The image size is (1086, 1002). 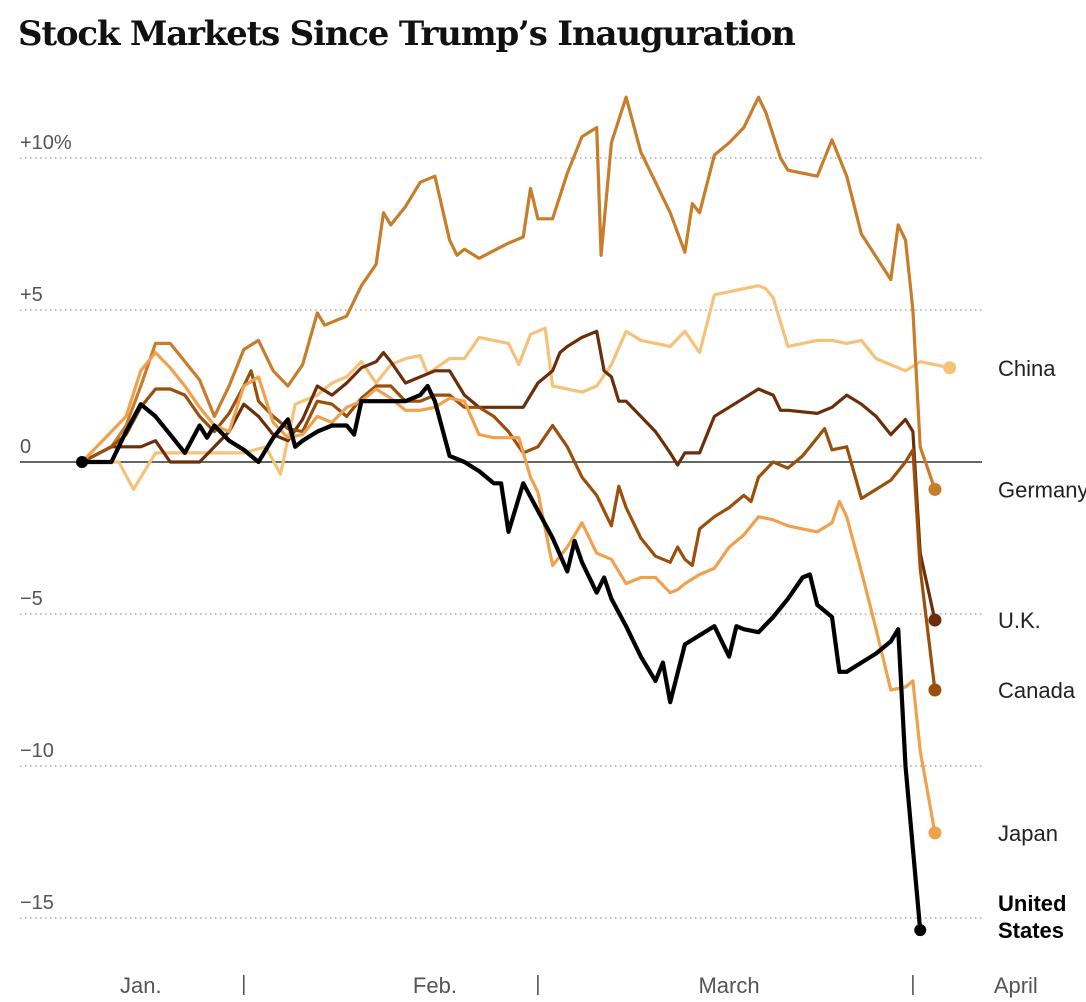 I want to click on series-label: U.K., so click(x=1019, y=620).